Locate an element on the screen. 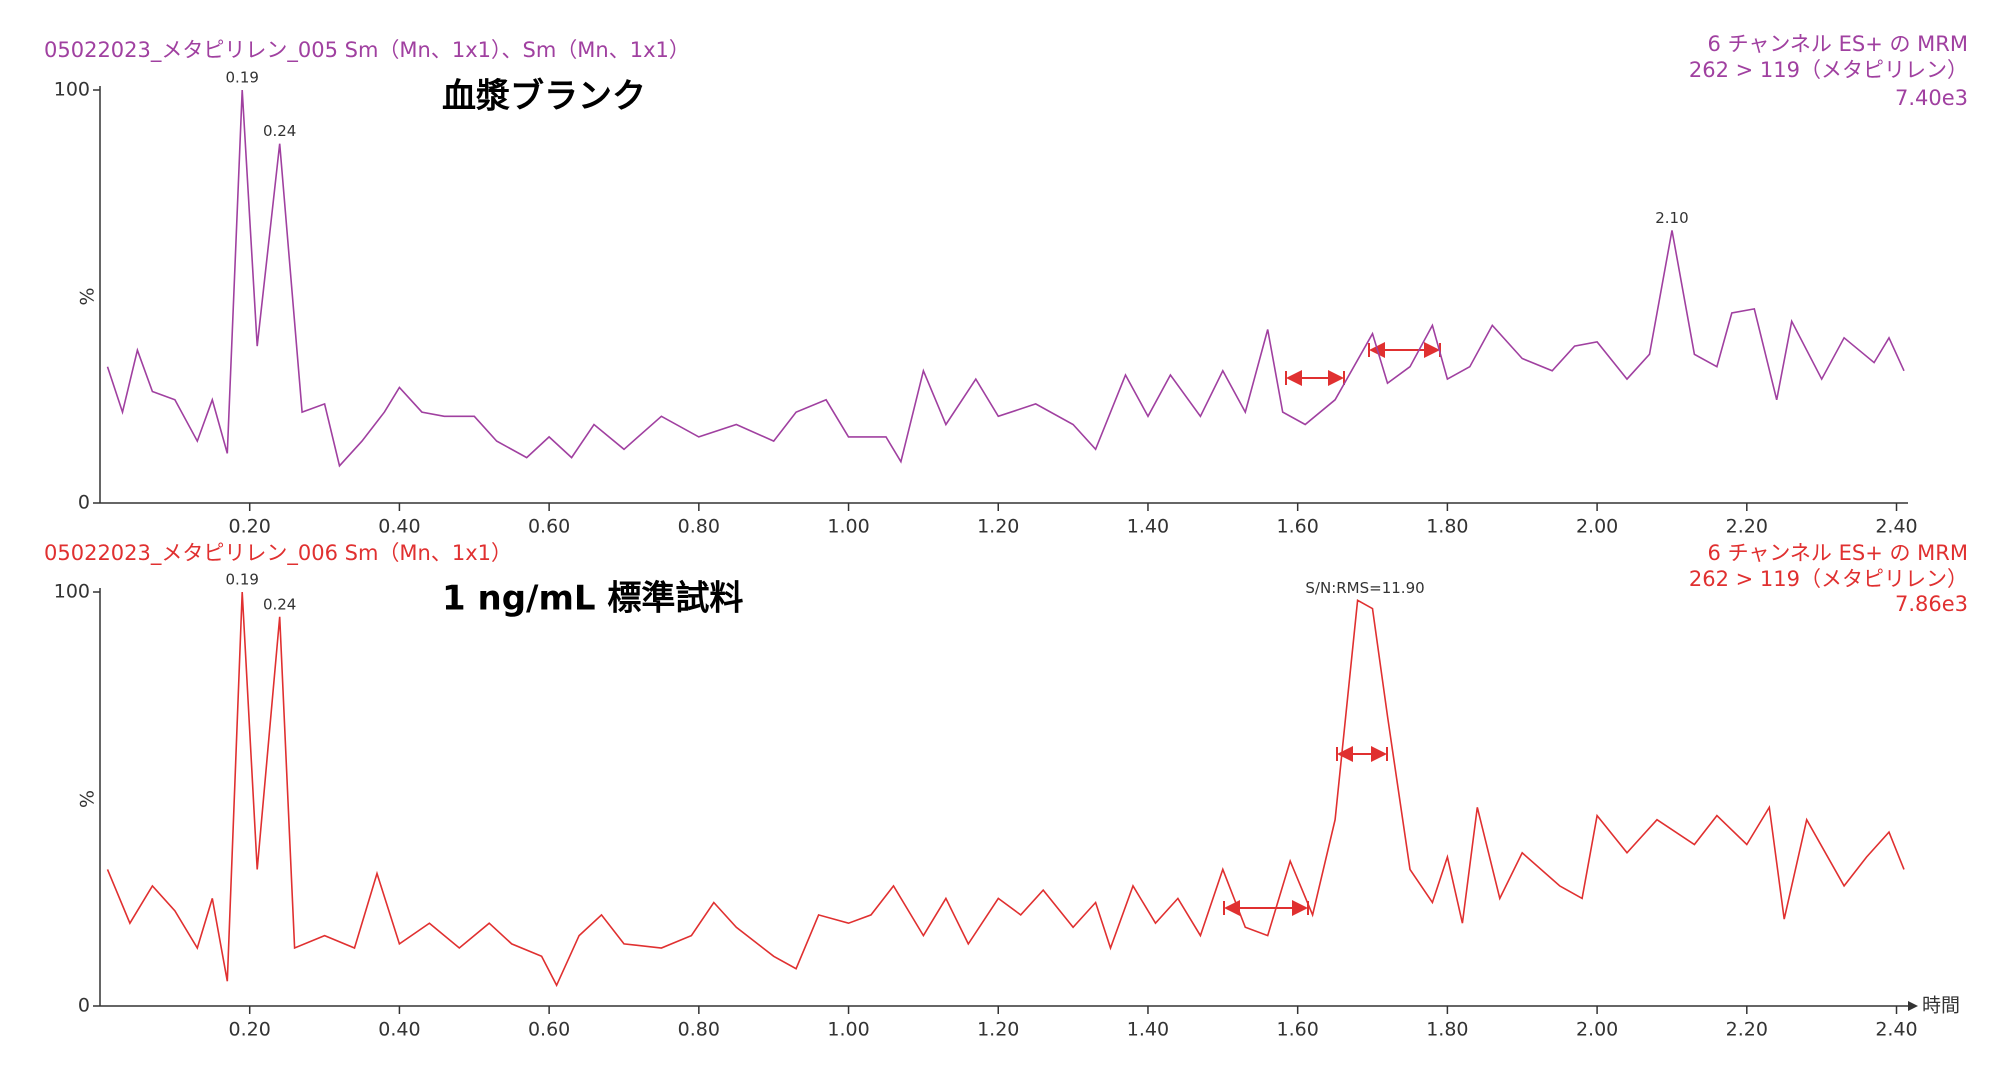 The image size is (2000, 1082). peak-label: 2.10 is located at coordinates (1671, 218).